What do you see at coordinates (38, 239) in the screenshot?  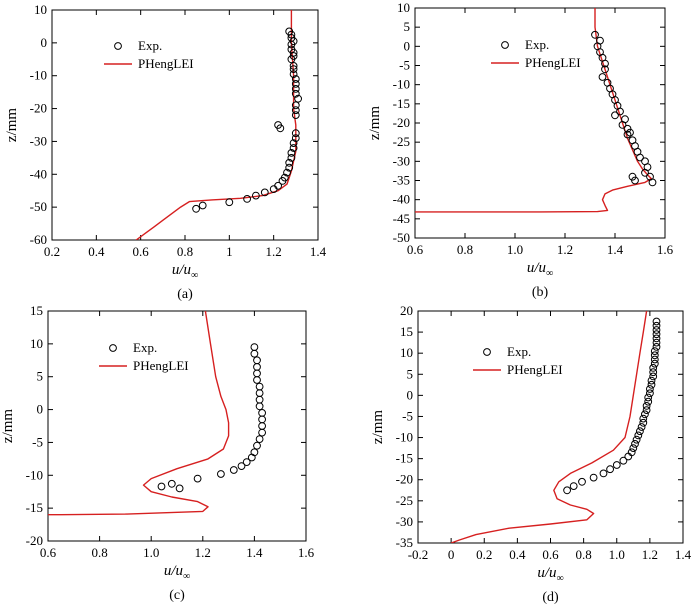 I see `y-tick-label: -60` at bounding box center [38, 239].